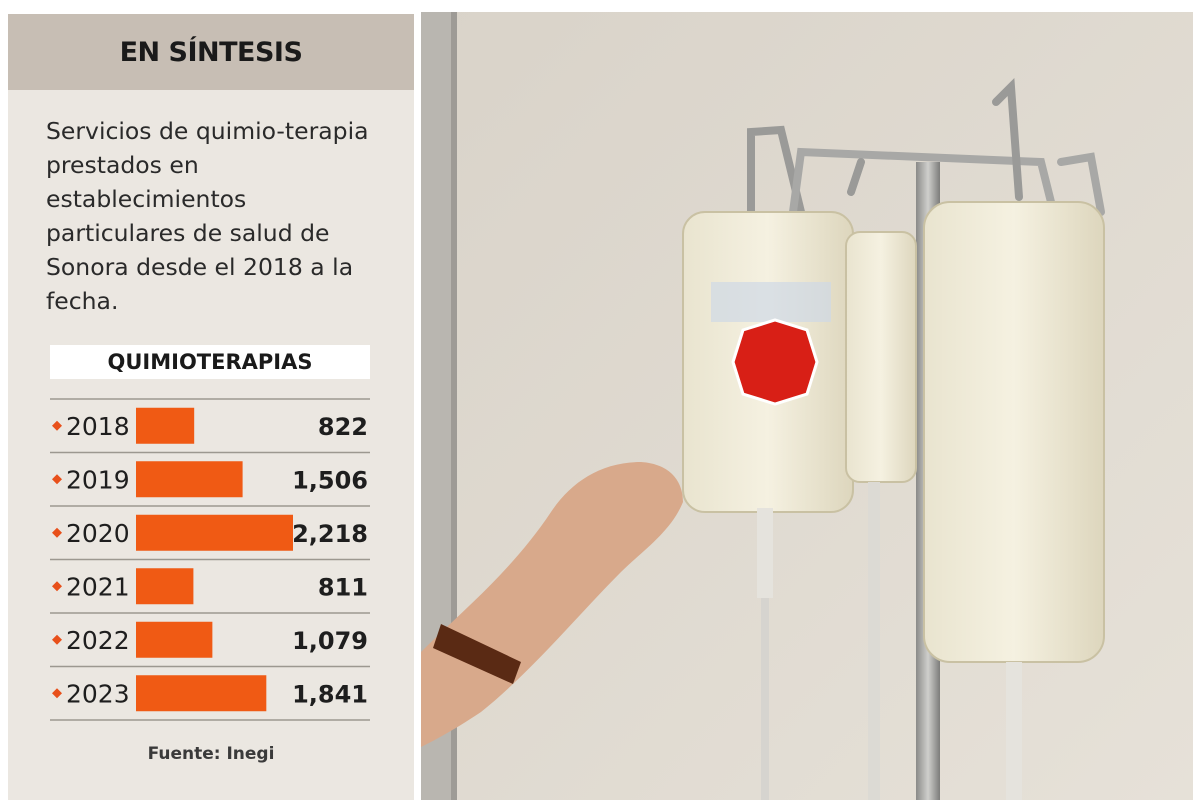 The height and width of the screenshot is (810, 1200). What do you see at coordinates (98, 586) in the screenshot?
I see `year-label: 2021` at bounding box center [98, 586].